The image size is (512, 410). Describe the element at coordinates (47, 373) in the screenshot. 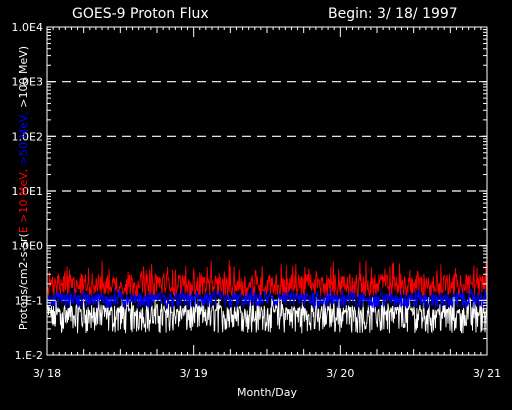

I see `x-tick-label: 3/ 18` at that location.